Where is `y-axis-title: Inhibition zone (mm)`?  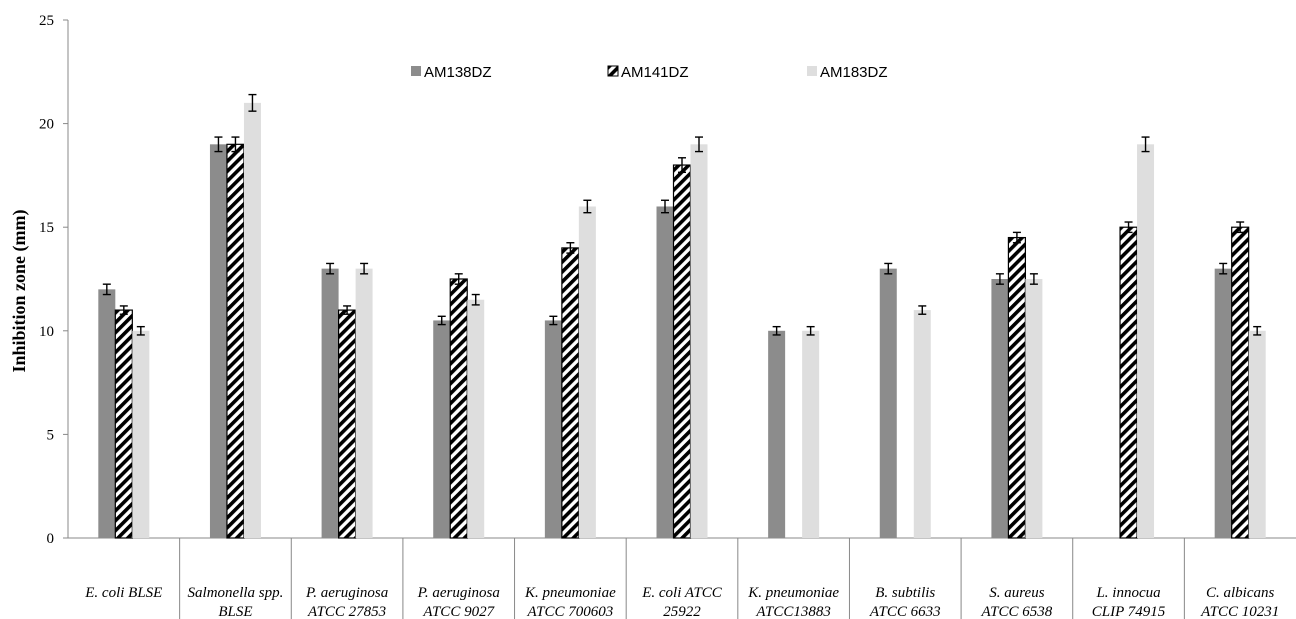
y-axis-title: Inhibition zone (mm) is located at coordinates (19, 290).